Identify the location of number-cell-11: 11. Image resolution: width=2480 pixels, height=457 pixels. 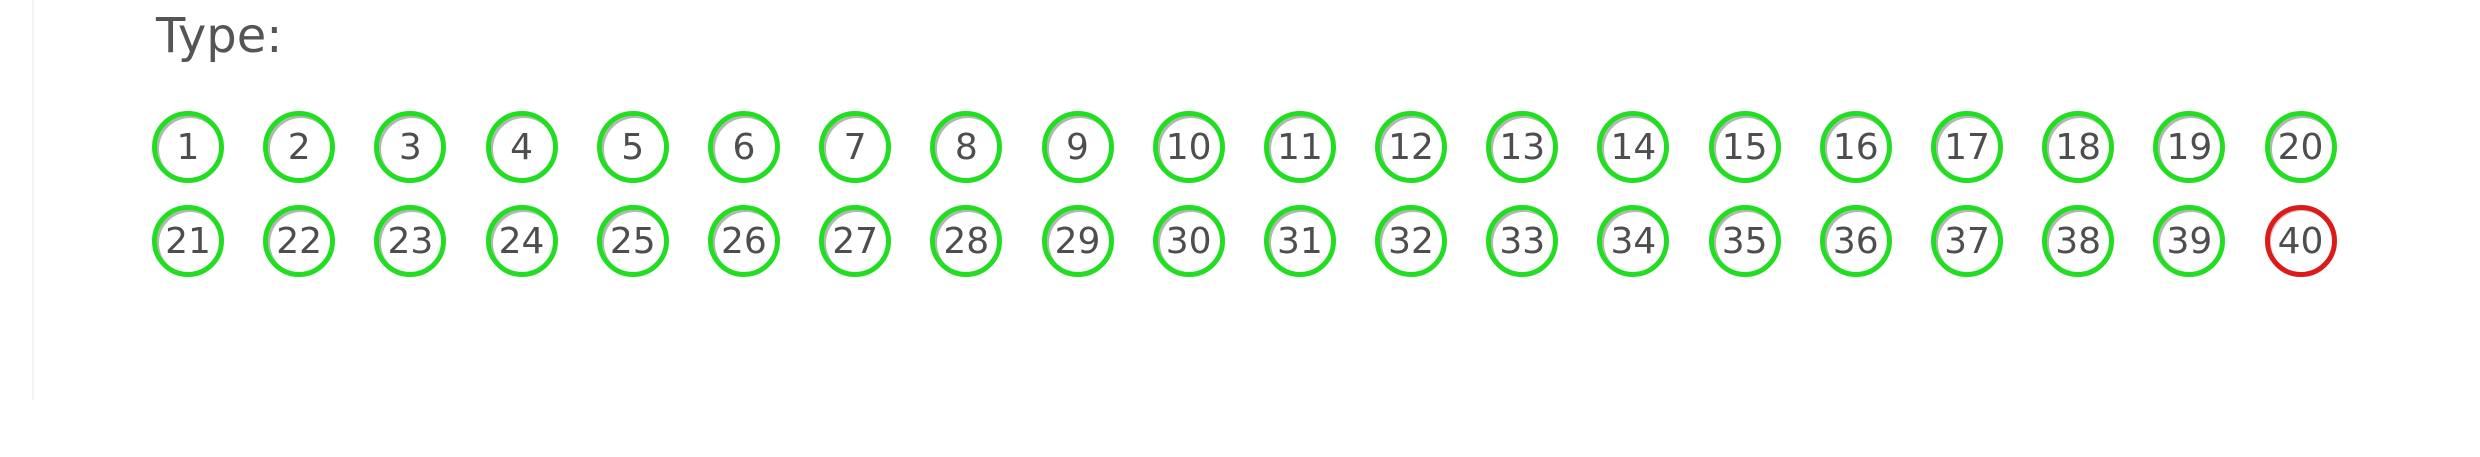
(1299, 147).